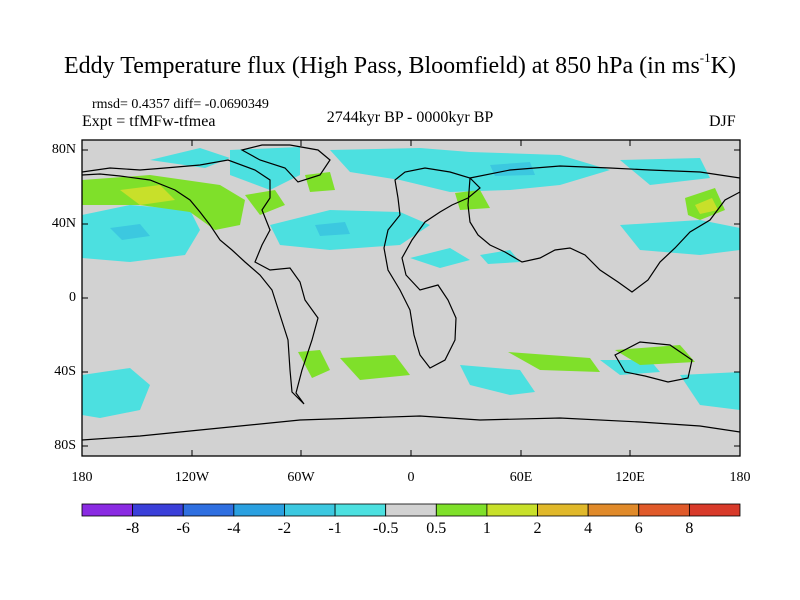 The height and width of the screenshot is (600, 800). Describe the element at coordinates (183, 528) in the screenshot. I see `colorbar-label: -6` at that location.